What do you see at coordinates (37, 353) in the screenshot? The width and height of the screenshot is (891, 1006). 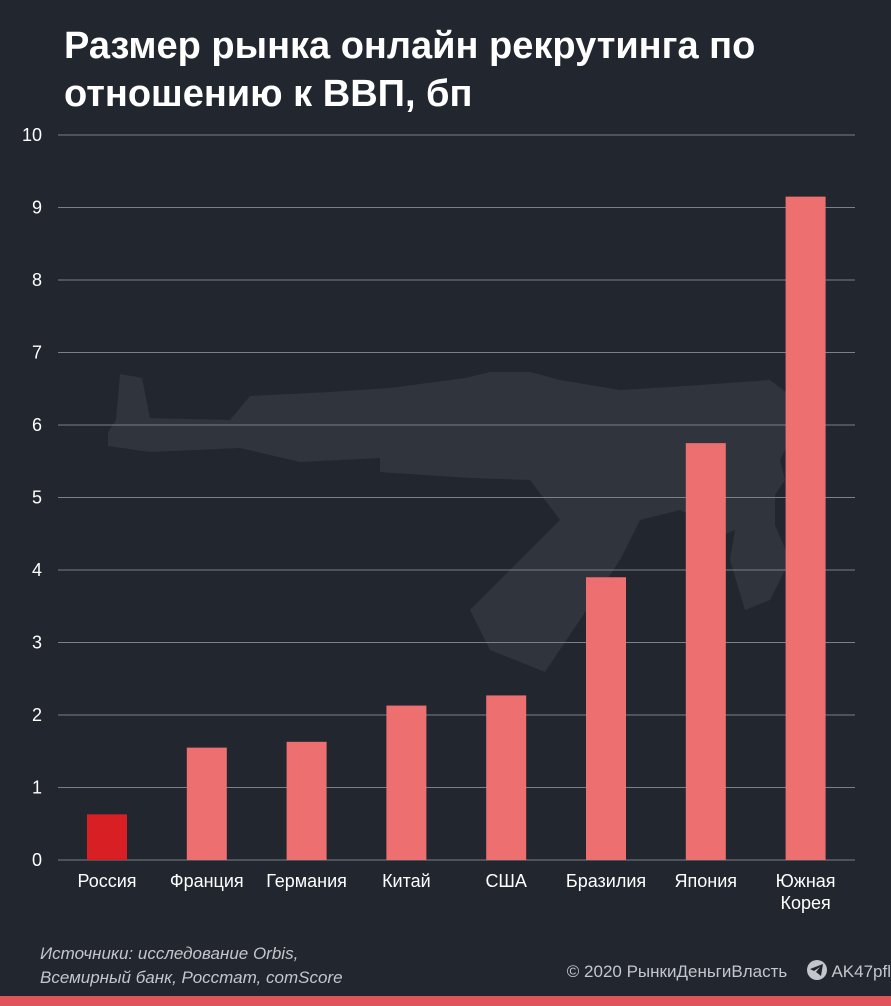 I see `y-tick-label: 7` at bounding box center [37, 353].